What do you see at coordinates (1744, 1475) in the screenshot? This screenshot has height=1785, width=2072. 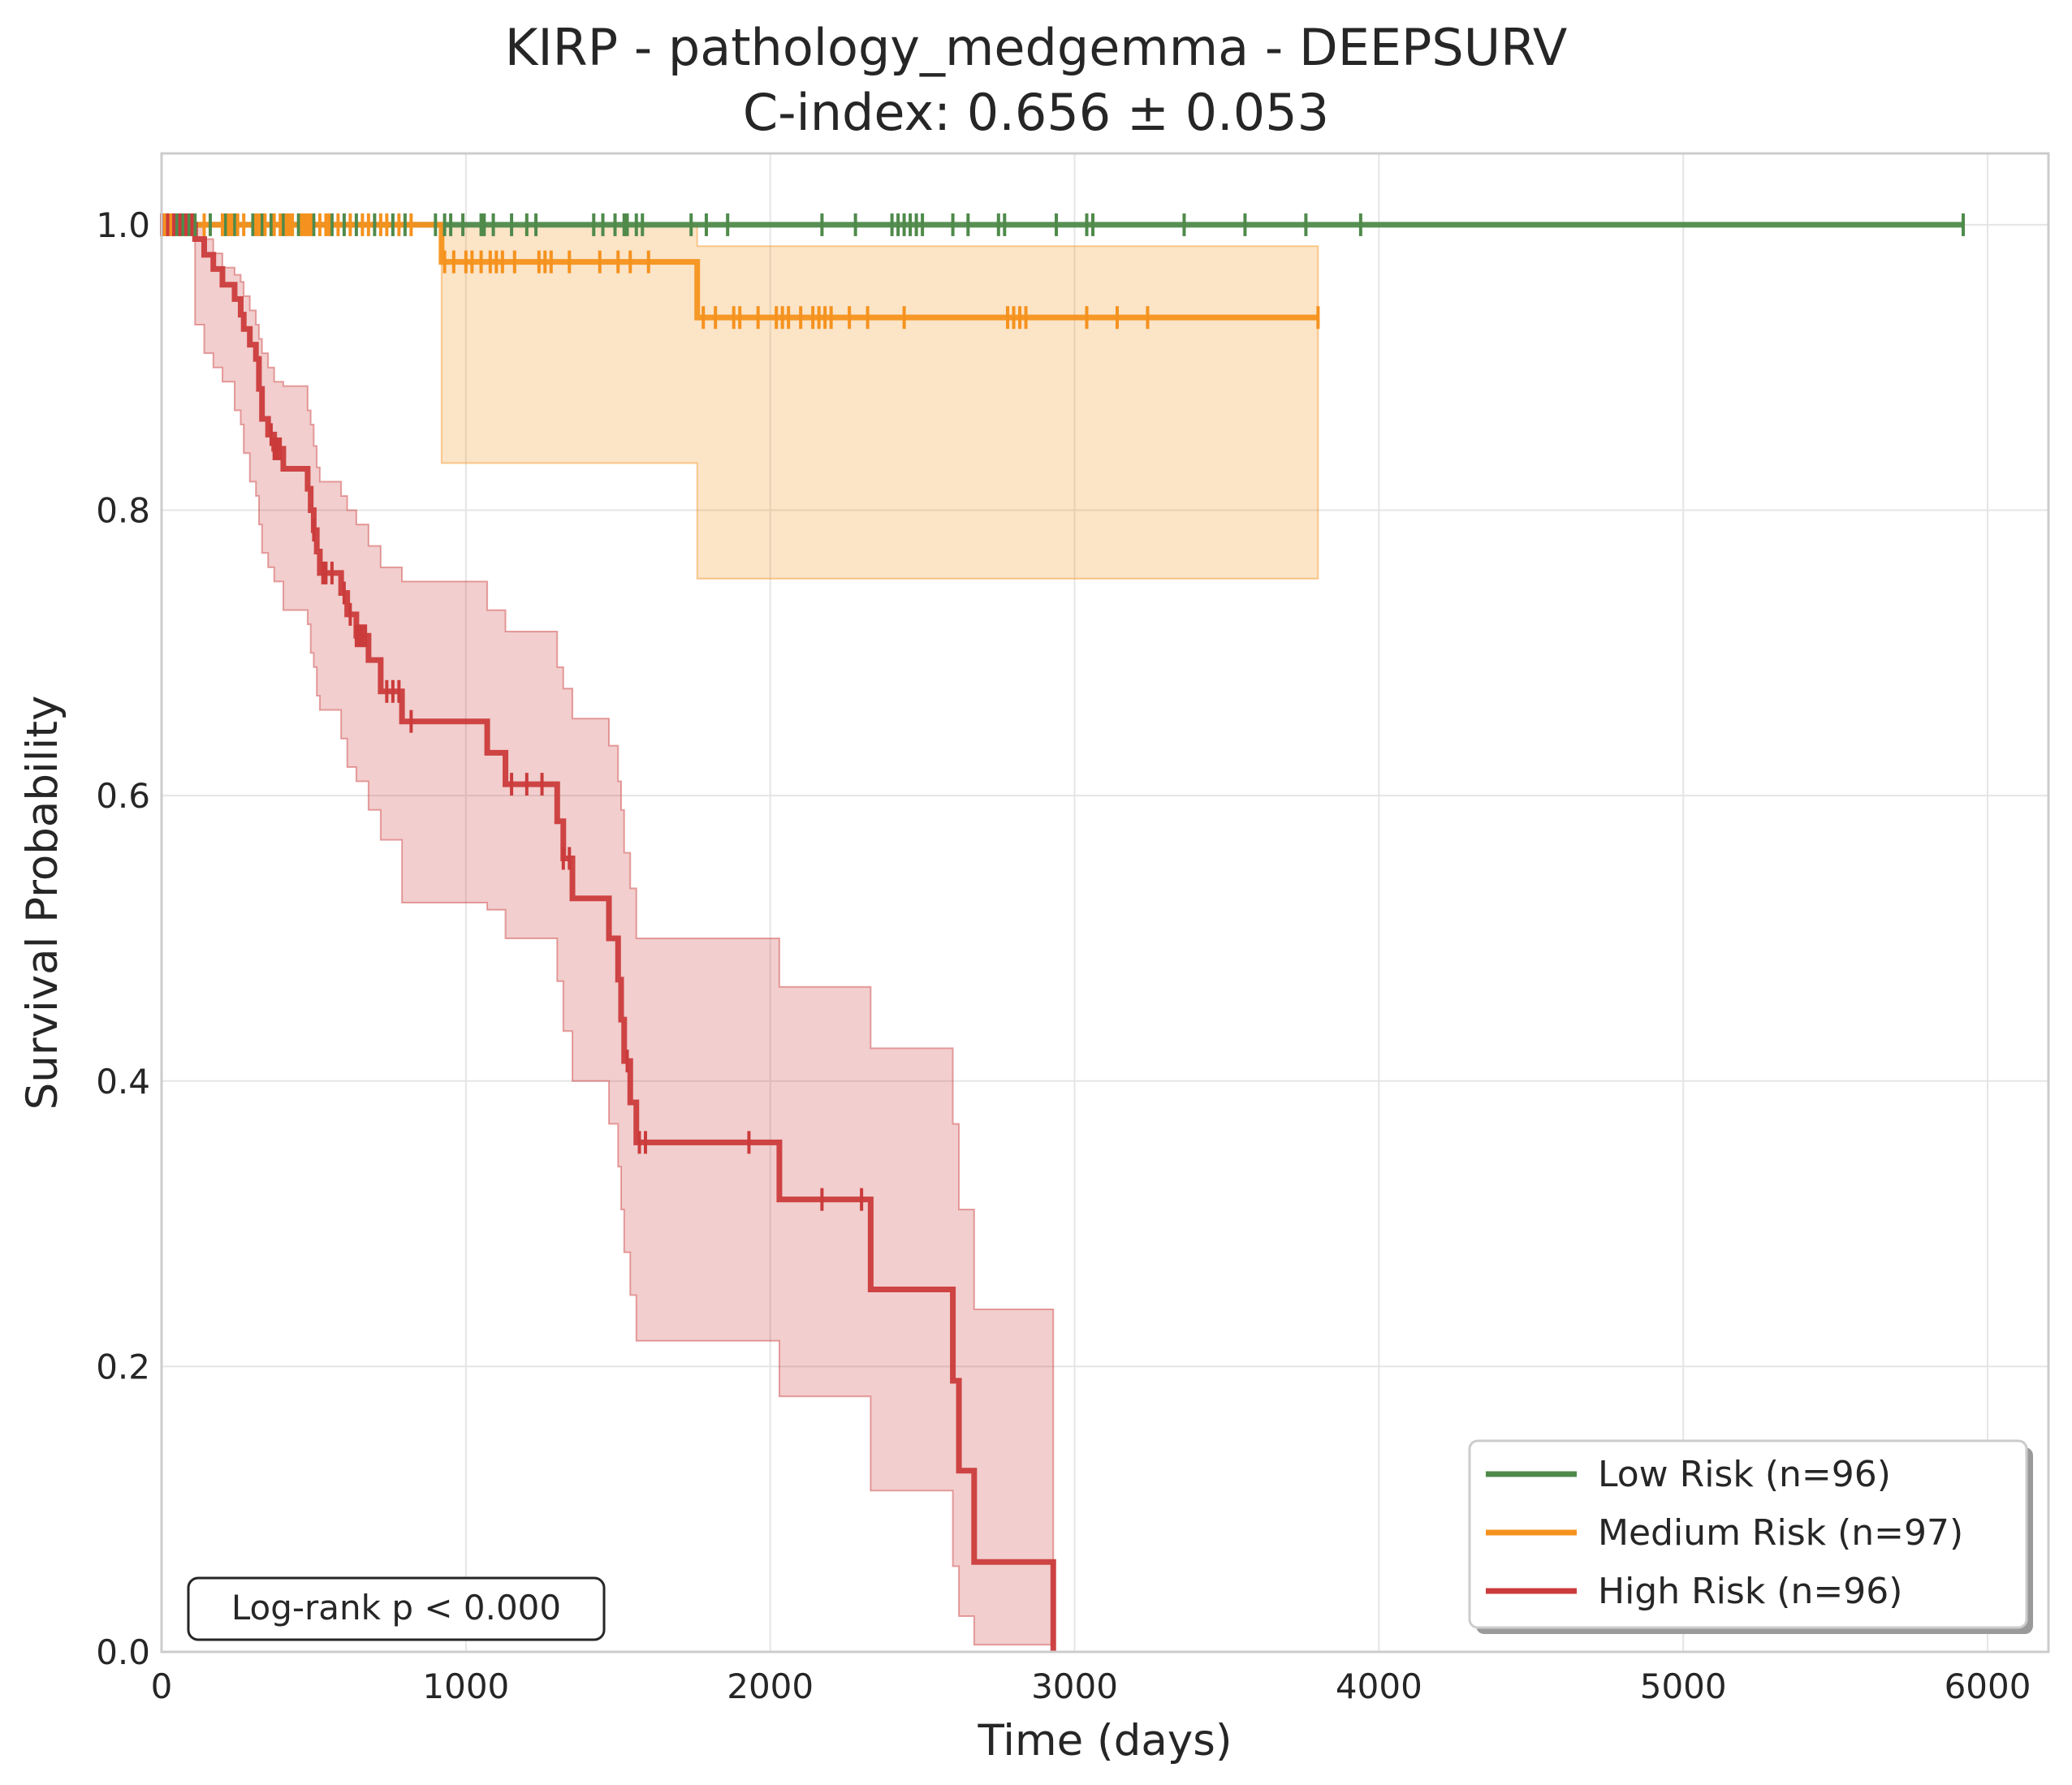 I see `legend-label-low: Low Risk (n=96)` at bounding box center [1744, 1475].